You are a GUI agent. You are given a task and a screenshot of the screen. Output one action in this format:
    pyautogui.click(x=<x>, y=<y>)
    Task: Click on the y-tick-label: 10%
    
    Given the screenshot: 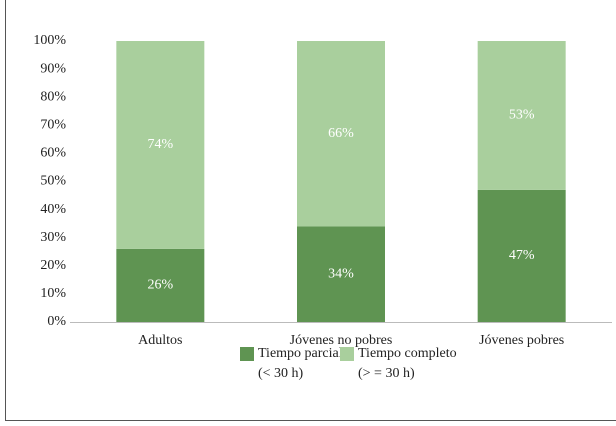 What is the action you would take?
    pyautogui.click(x=53, y=293)
    